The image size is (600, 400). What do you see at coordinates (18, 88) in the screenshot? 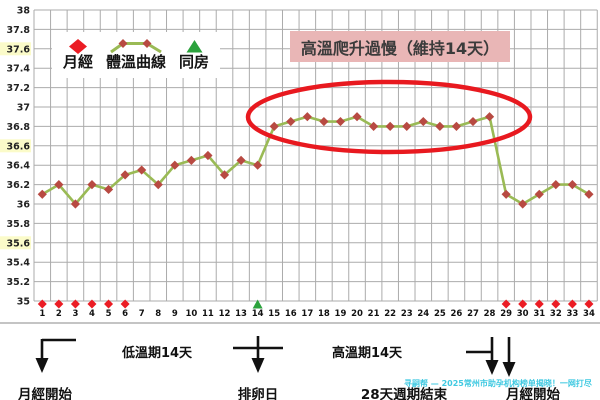
I see `y-tick-label: 37.2` at bounding box center [18, 88].